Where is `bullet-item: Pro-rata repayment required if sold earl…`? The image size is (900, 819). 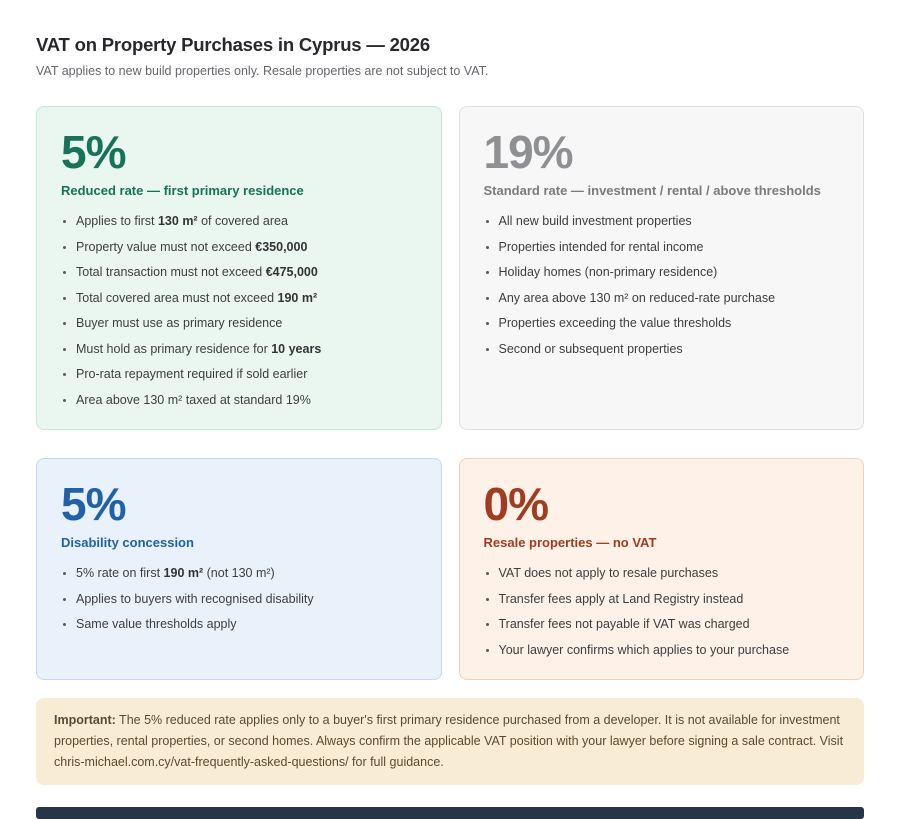
bullet-item: Pro-rata repayment required if sold earl… is located at coordinates (246, 374).